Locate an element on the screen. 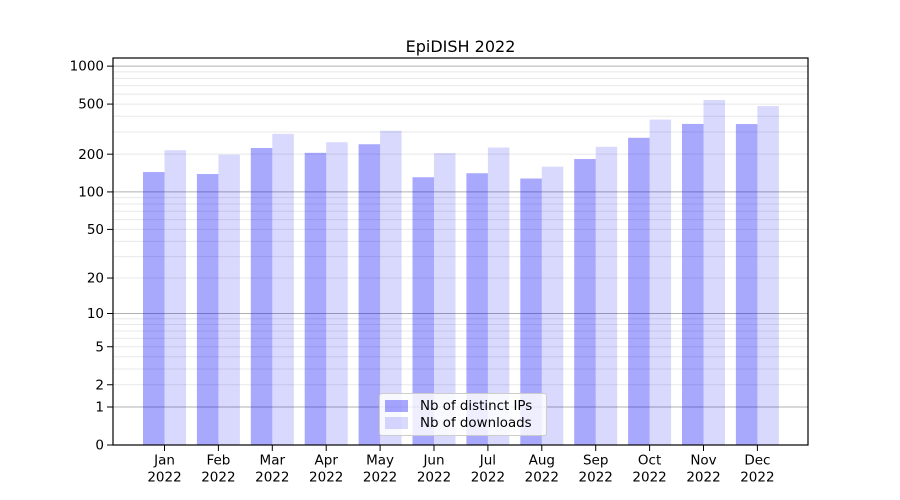  legend-swatch-downloads is located at coordinates (396, 423).